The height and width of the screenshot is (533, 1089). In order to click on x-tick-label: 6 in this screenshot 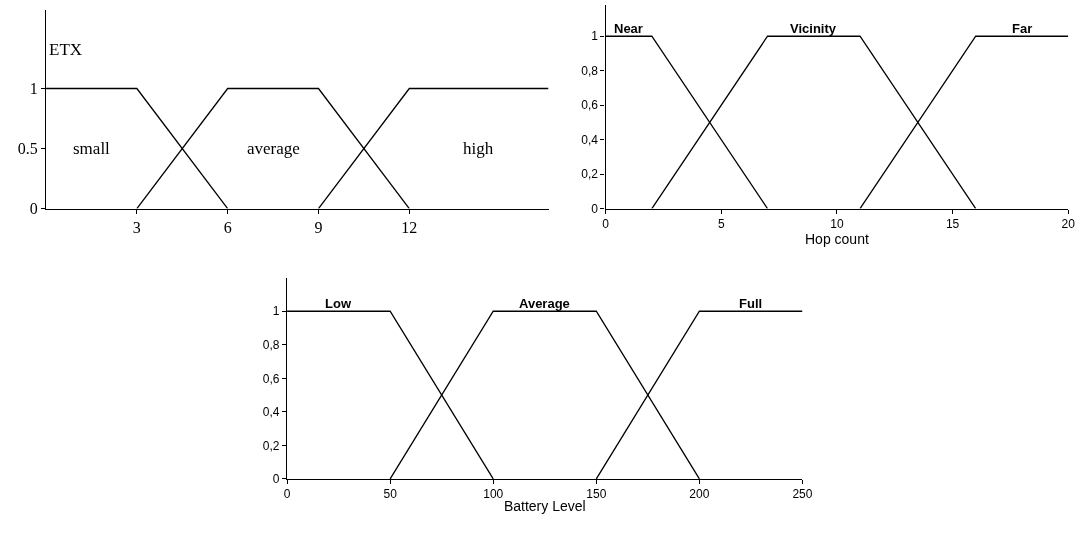, I will do `click(227, 227)`.